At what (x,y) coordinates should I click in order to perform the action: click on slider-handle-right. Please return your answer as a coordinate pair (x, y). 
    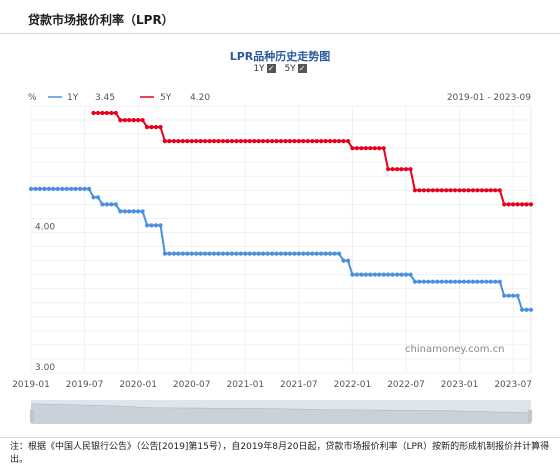
    Looking at the image, I should click on (530, 416).